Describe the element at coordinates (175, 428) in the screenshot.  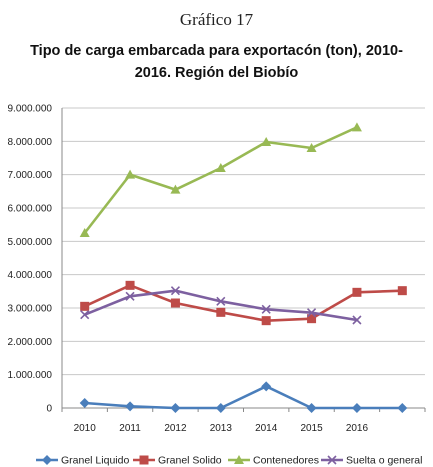
I see `x-tick-label: 2012` at that location.